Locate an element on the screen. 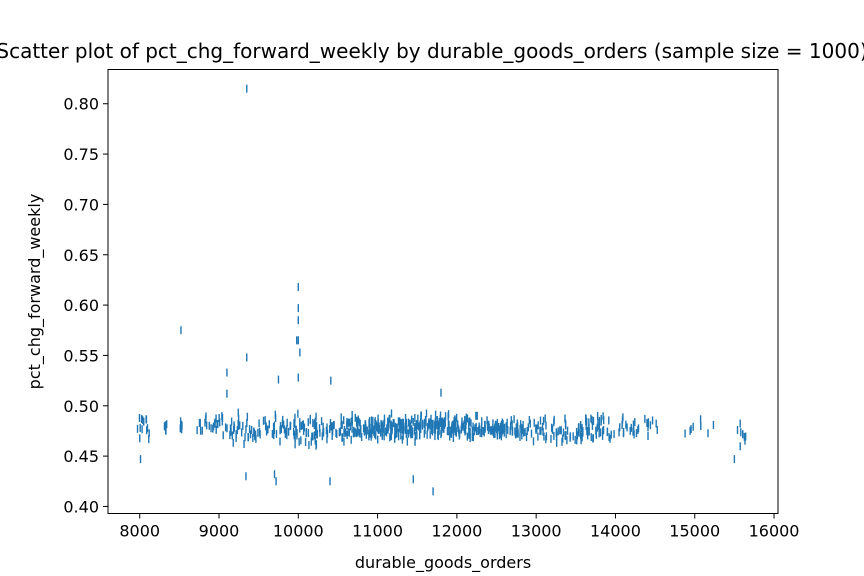  y-tick-label: 0.75 is located at coordinates (81, 154).